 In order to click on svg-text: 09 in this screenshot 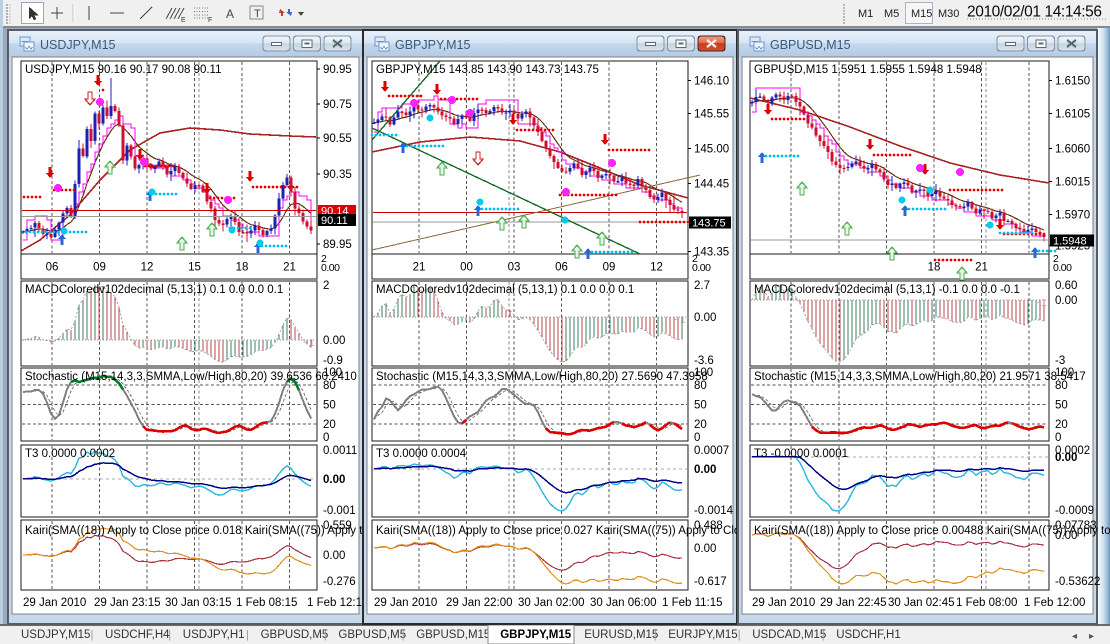, I will do `click(609, 268)`.